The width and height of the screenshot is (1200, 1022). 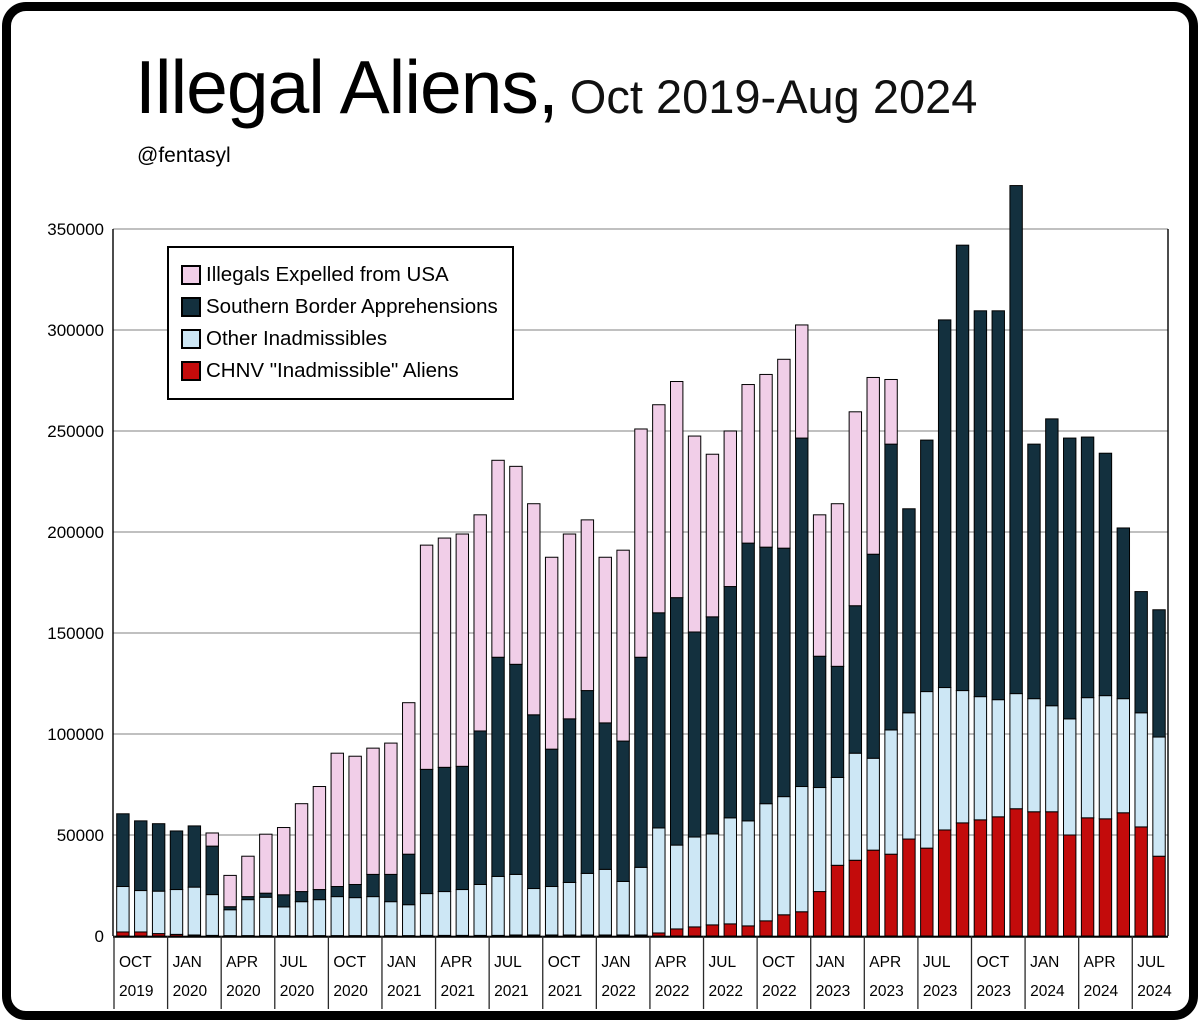 What do you see at coordinates (565, 991) in the screenshot?
I see `x-tick-year: 2021` at bounding box center [565, 991].